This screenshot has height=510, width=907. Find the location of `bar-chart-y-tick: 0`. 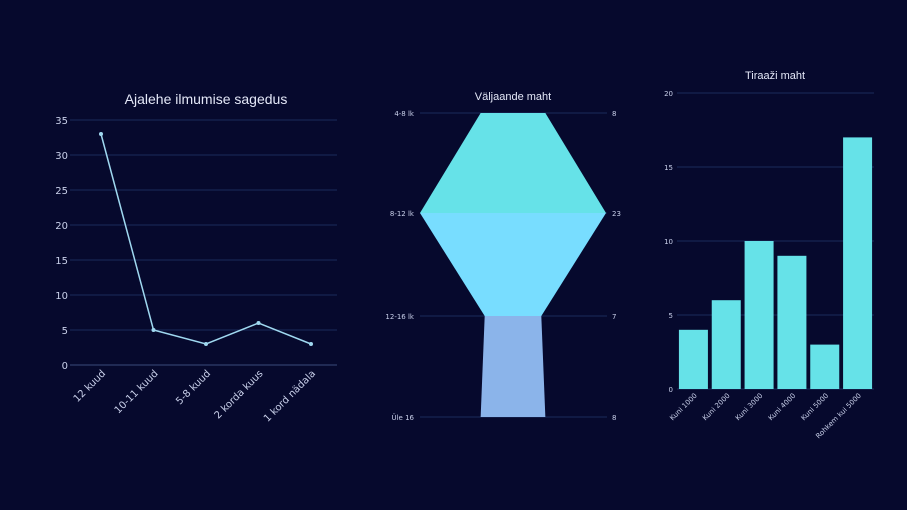

bar-chart-y-tick: 0 is located at coordinates (671, 390).